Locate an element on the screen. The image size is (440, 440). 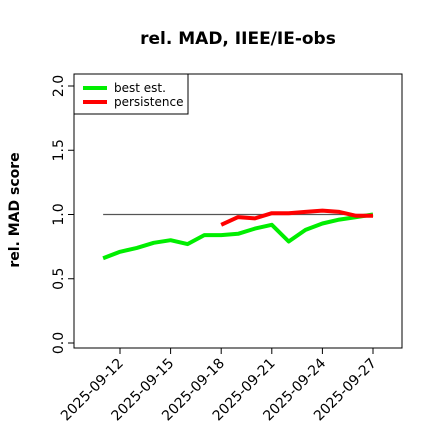
y-tick-label: 1.0 is located at coordinates (59, 214).